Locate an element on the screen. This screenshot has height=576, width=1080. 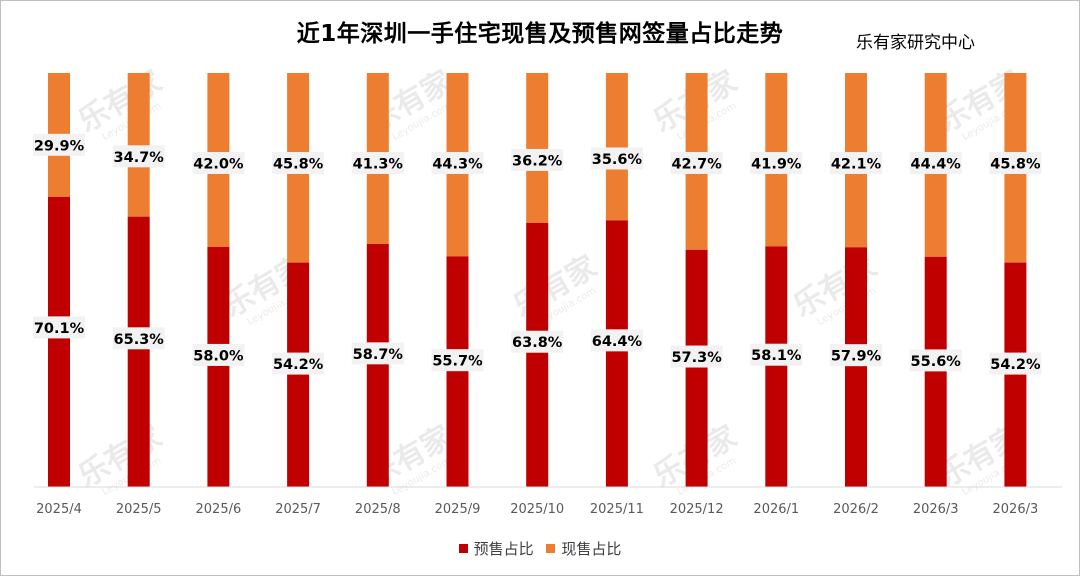
data-label-spot-3: 45.8% is located at coordinates (298, 163).